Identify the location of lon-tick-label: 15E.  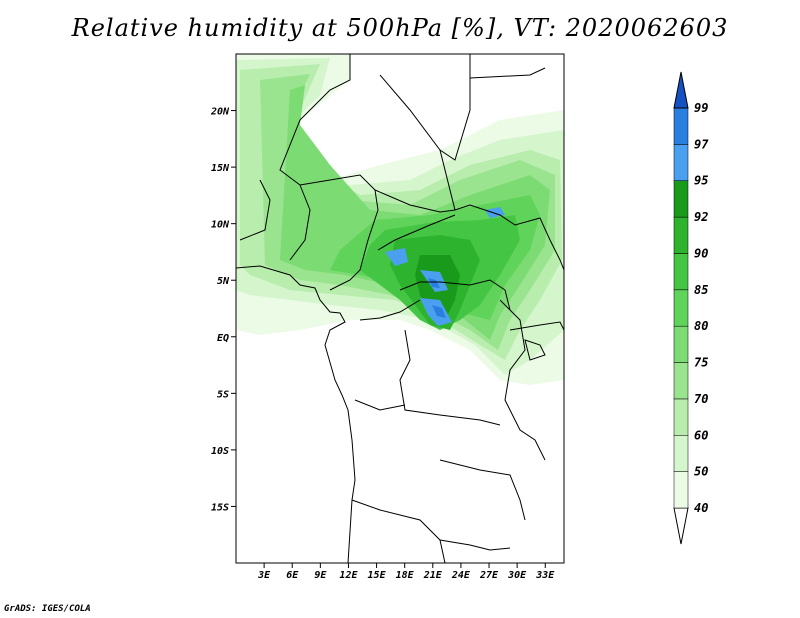
(377, 575).